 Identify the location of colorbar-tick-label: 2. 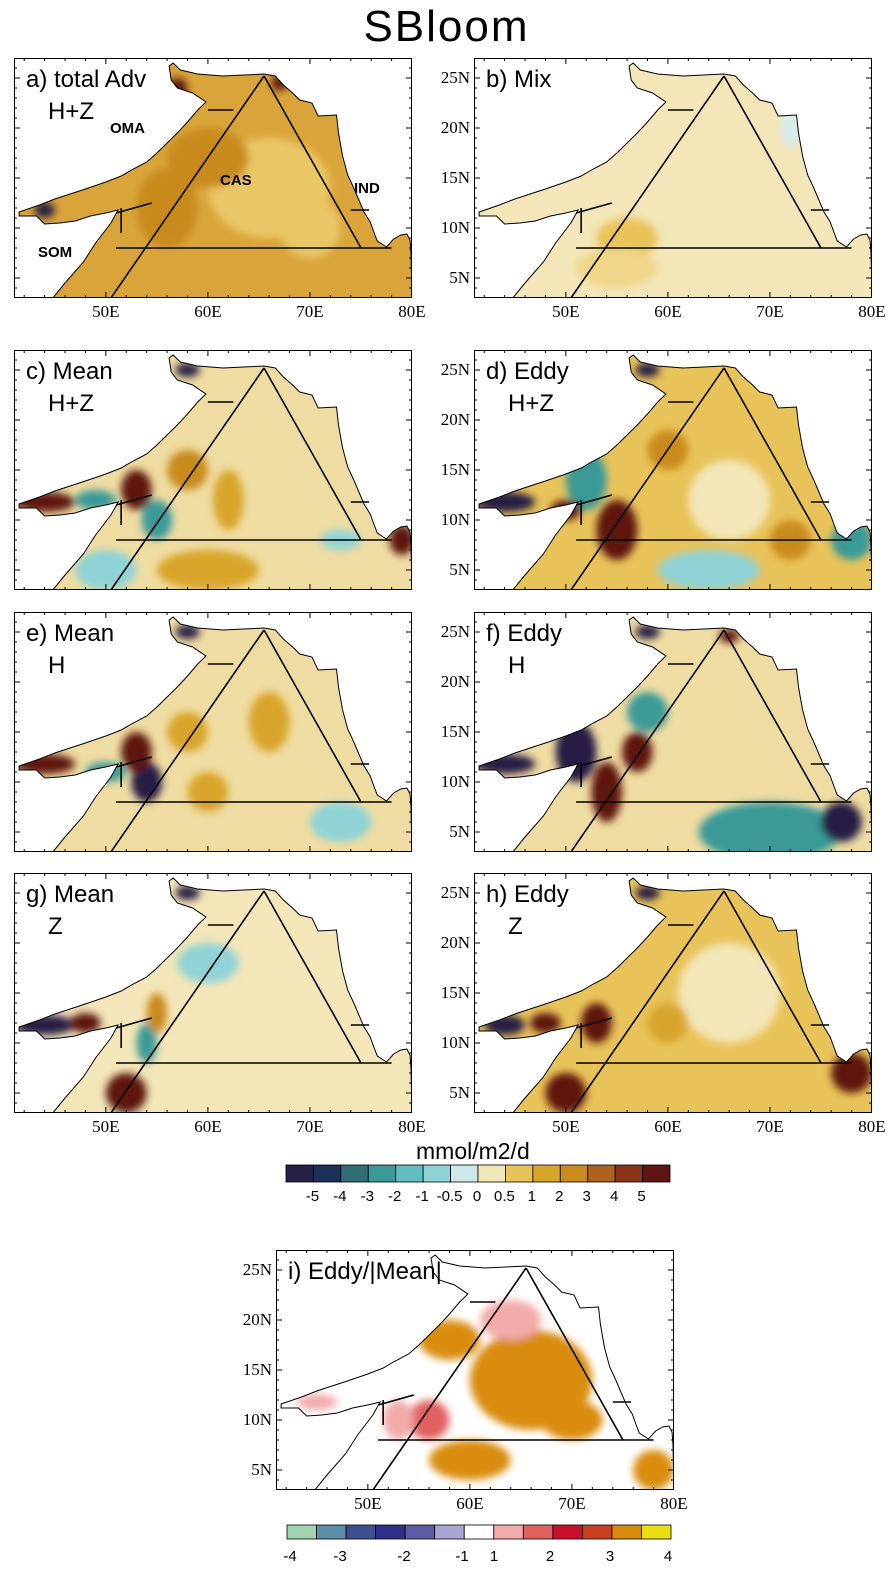
(559, 1196).